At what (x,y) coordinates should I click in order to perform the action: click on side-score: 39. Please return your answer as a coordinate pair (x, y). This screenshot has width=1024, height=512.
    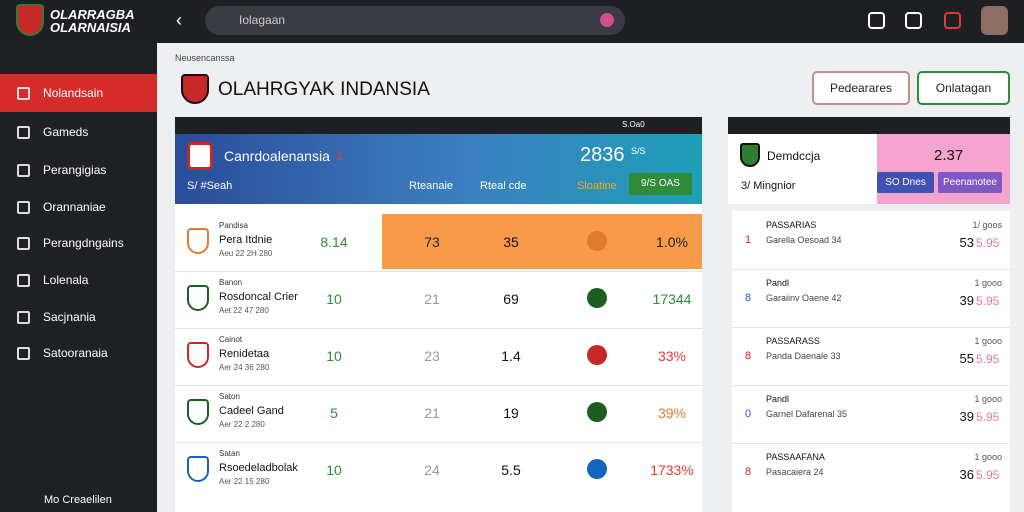
    Looking at the image, I should click on (966, 416).